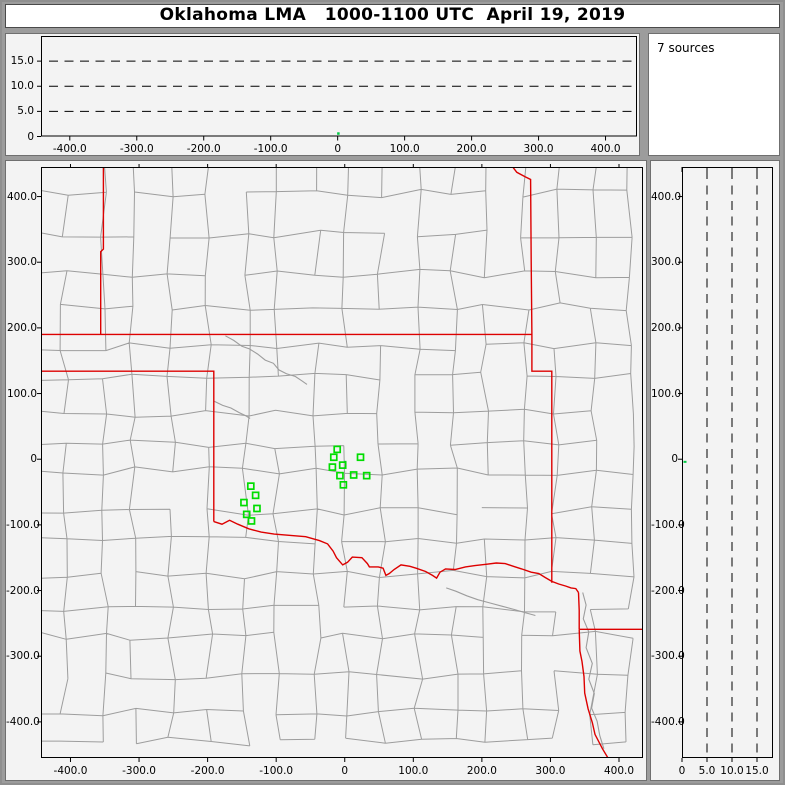 This screenshot has height=785, width=785. Describe the element at coordinates (686, 48) in the screenshot. I see `sources-count-label: 7 sources` at that location.